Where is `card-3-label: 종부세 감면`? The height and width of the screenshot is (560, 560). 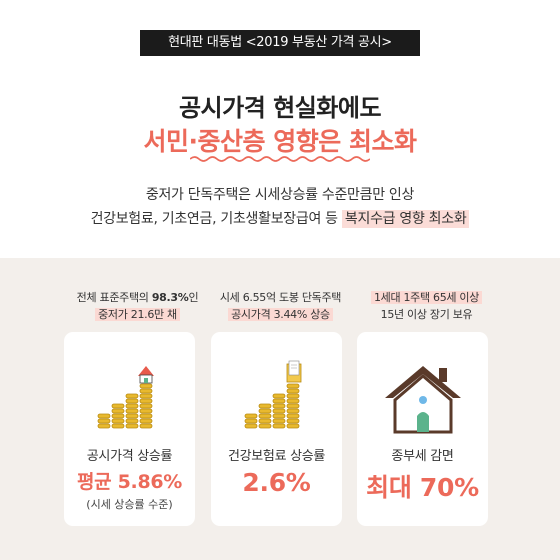
card-3-label: 종부세 감면 is located at coordinates (422, 456).